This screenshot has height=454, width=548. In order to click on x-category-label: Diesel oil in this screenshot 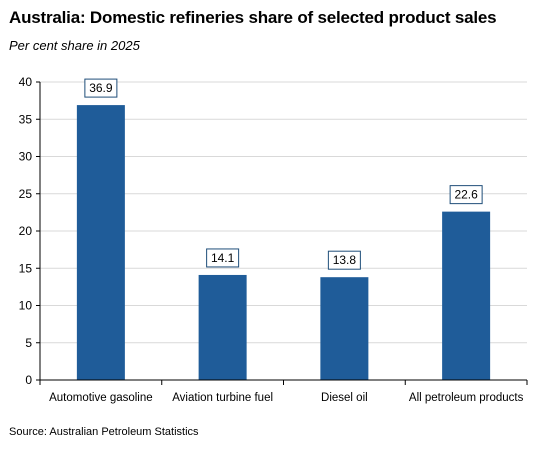, I will do `click(344, 398)`.